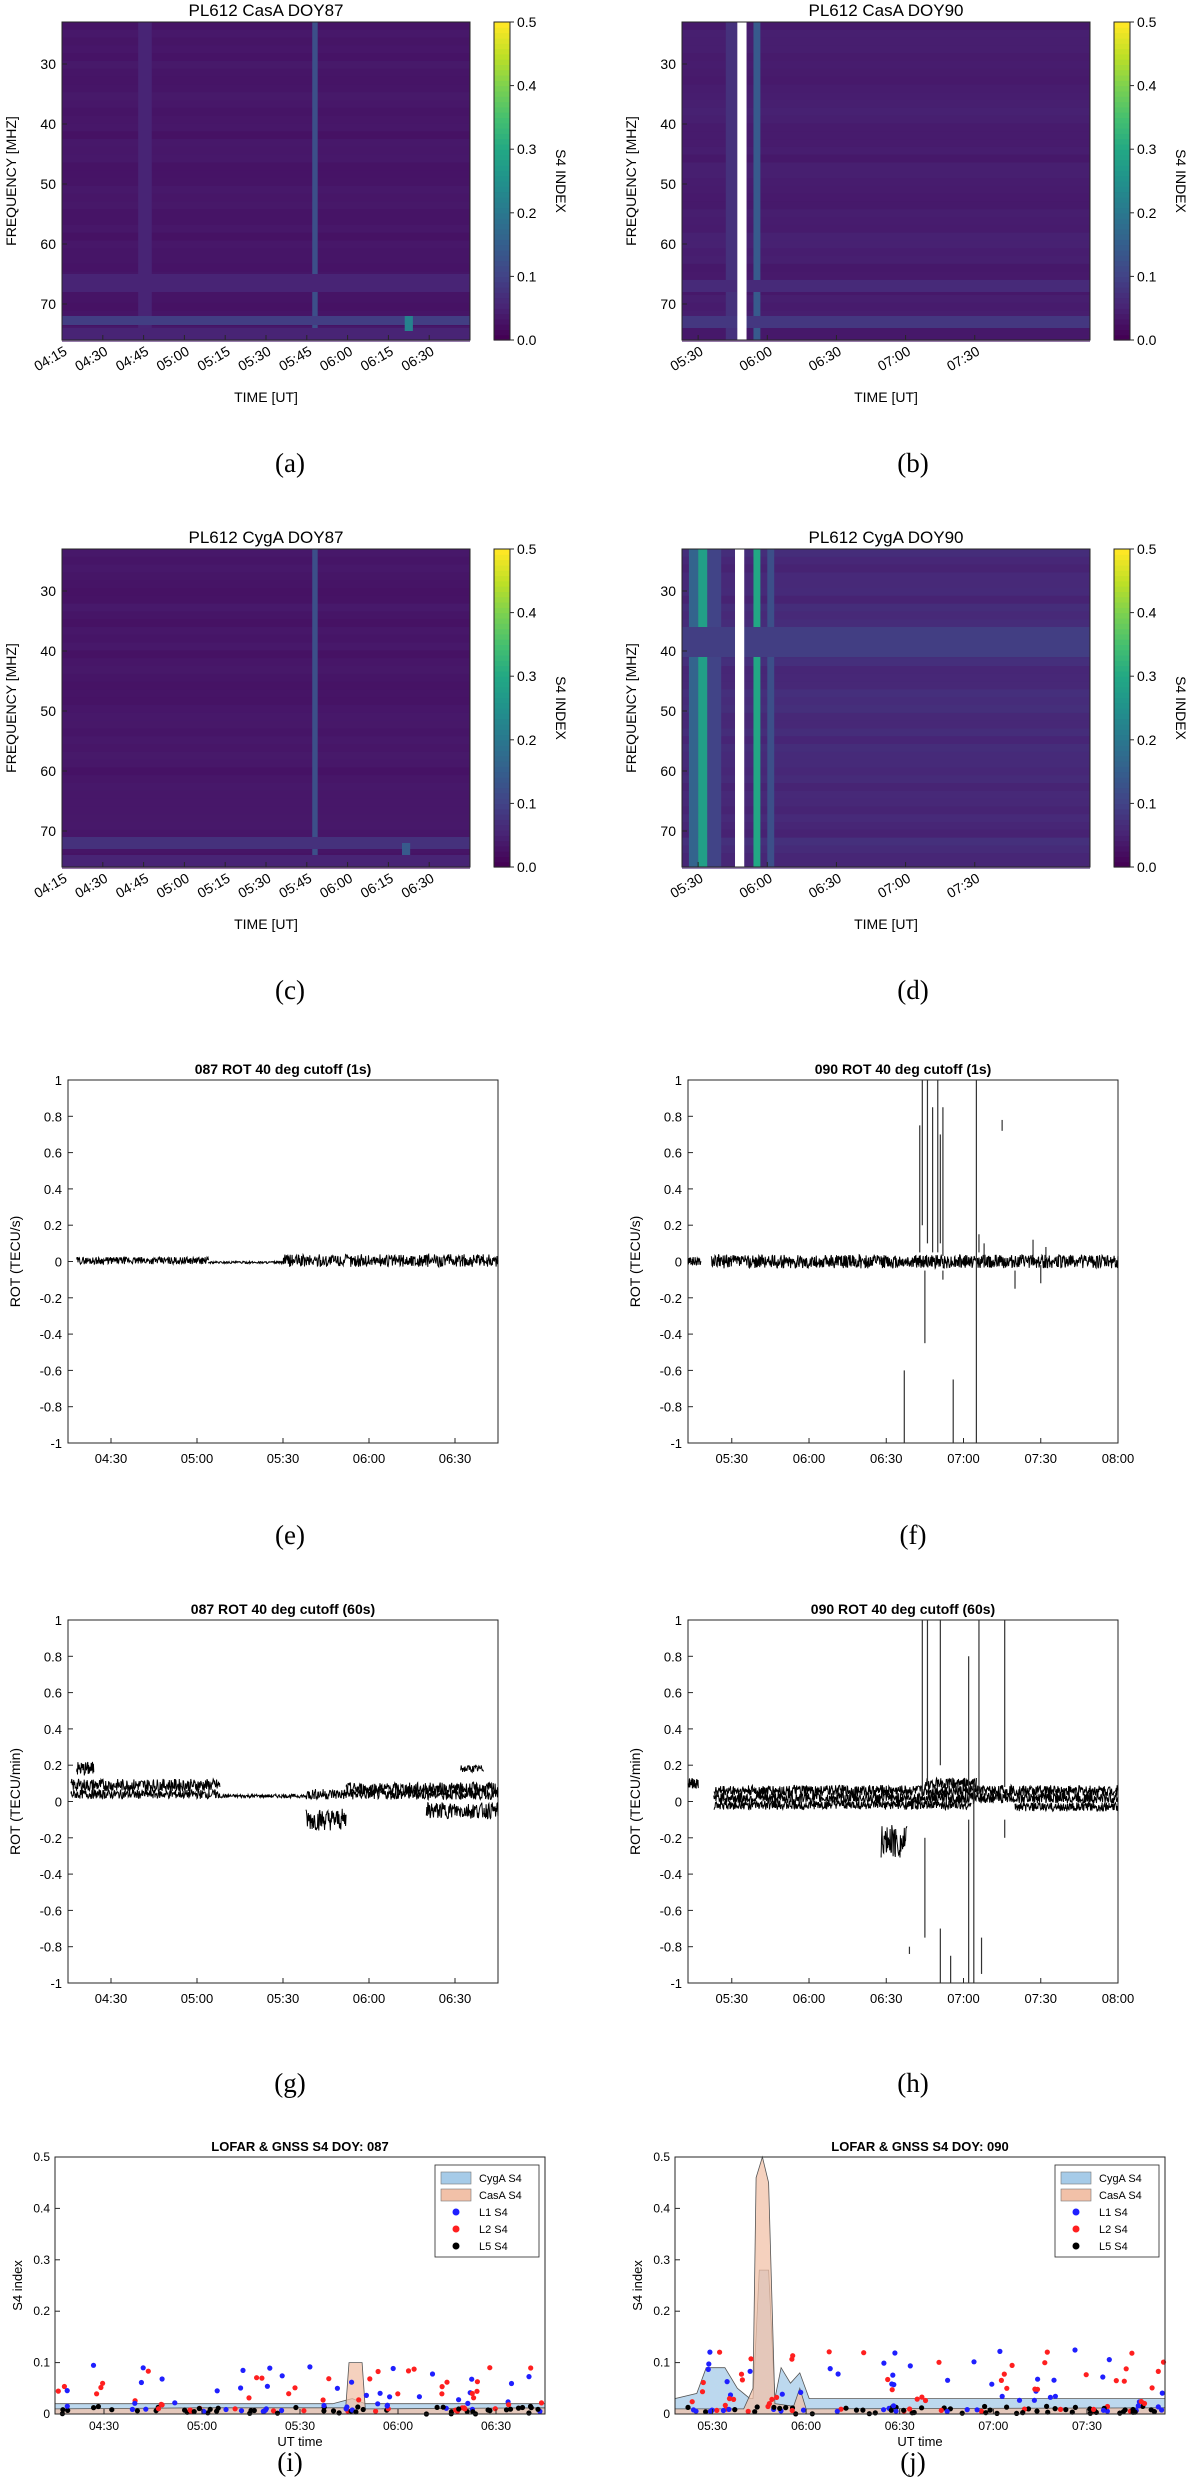  I want to click on colorbar-frame, so click(502, 708).